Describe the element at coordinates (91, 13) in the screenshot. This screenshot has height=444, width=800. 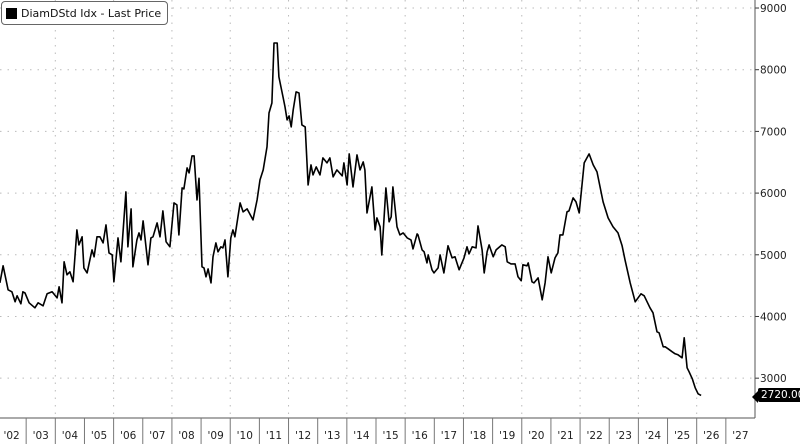
I see `legend-label: DiamDStd Idx - Last Price` at that location.